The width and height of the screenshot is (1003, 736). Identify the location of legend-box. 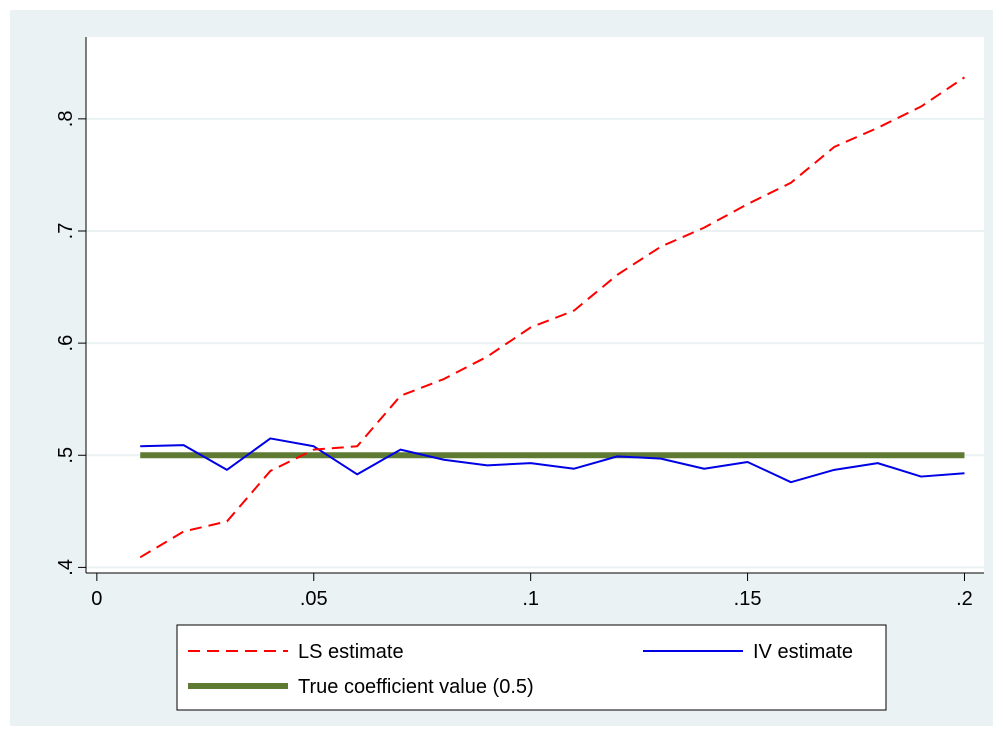
(531, 667).